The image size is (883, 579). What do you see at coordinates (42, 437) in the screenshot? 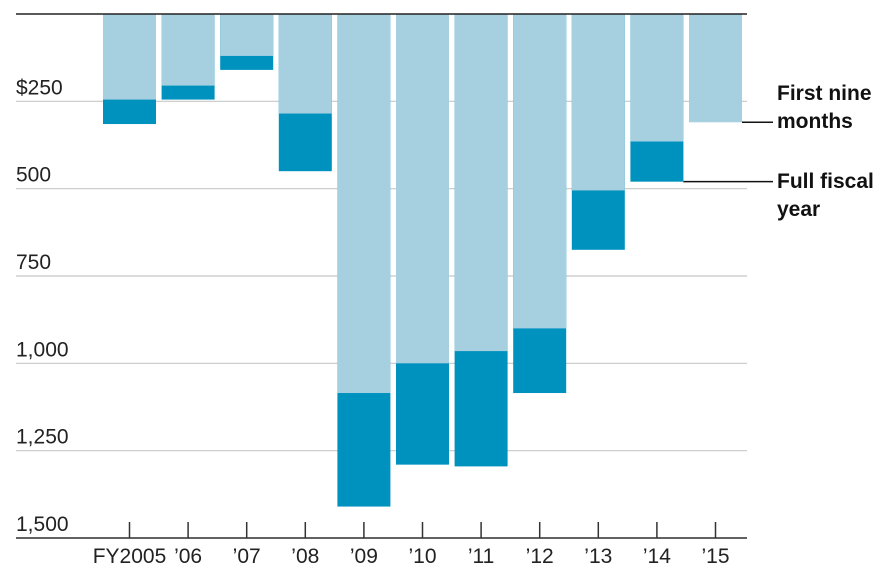
I see `y-tick-label: 1,250` at bounding box center [42, 437].